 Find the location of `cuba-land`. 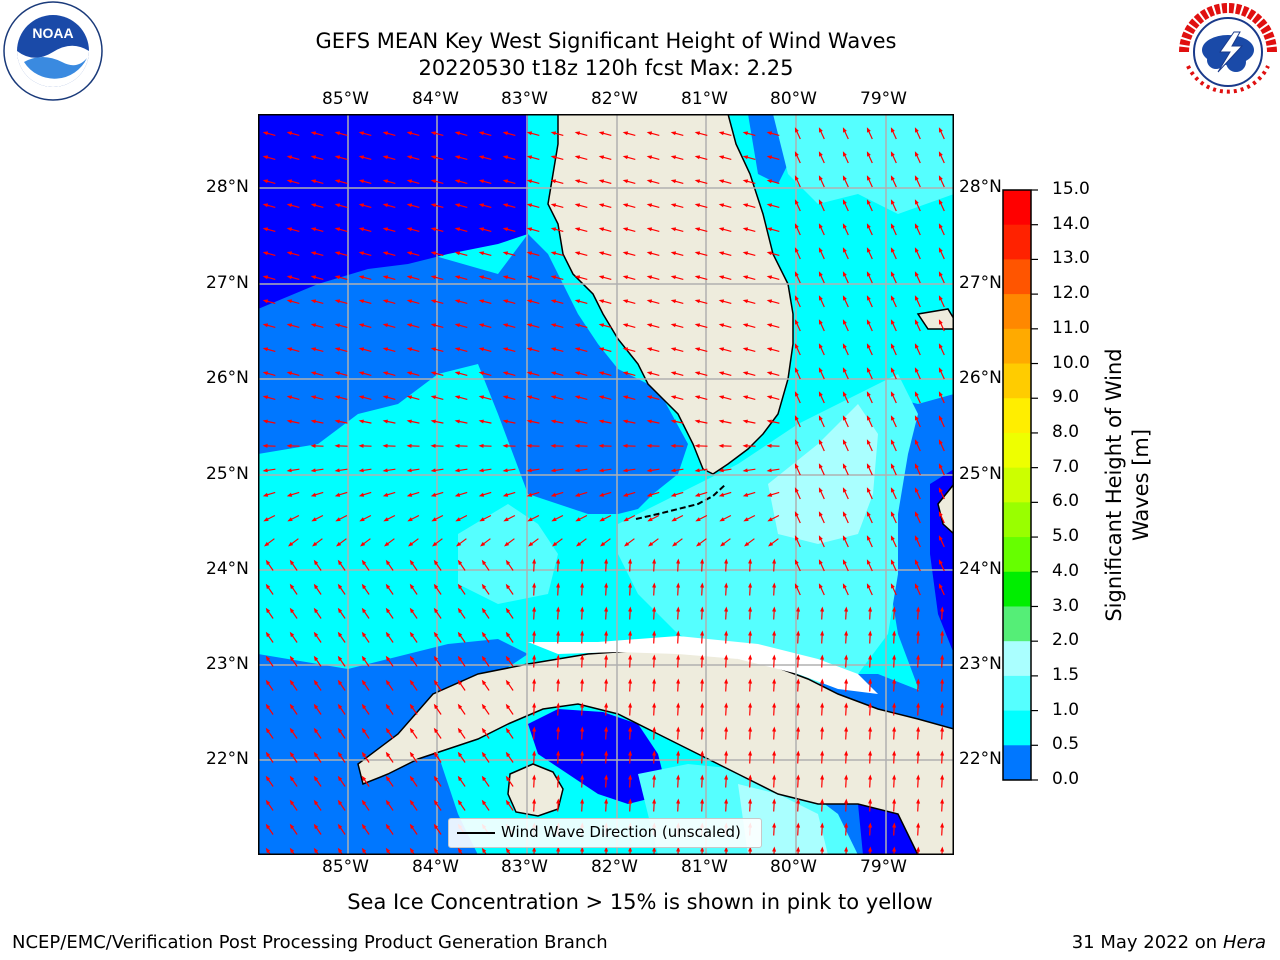

cuba-land is located at coordinates (655, 751).